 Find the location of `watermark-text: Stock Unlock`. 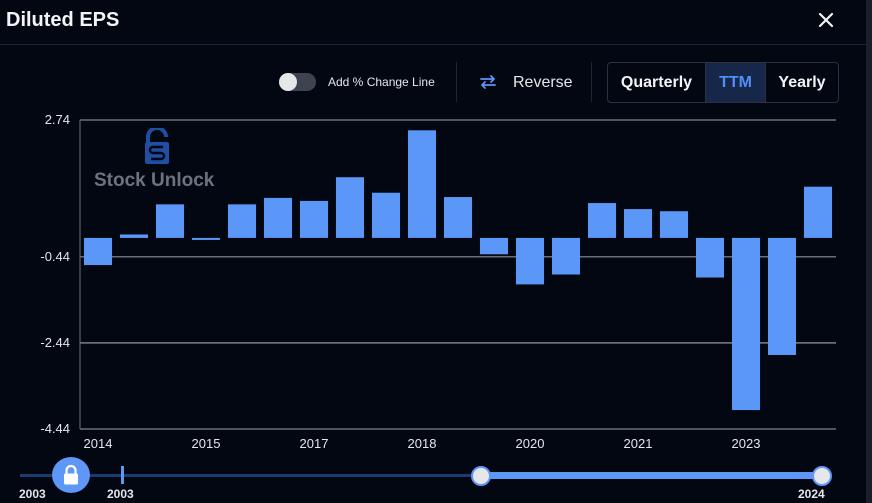

watermark-text: Stock Unlock is located at coordinates (154, 180).